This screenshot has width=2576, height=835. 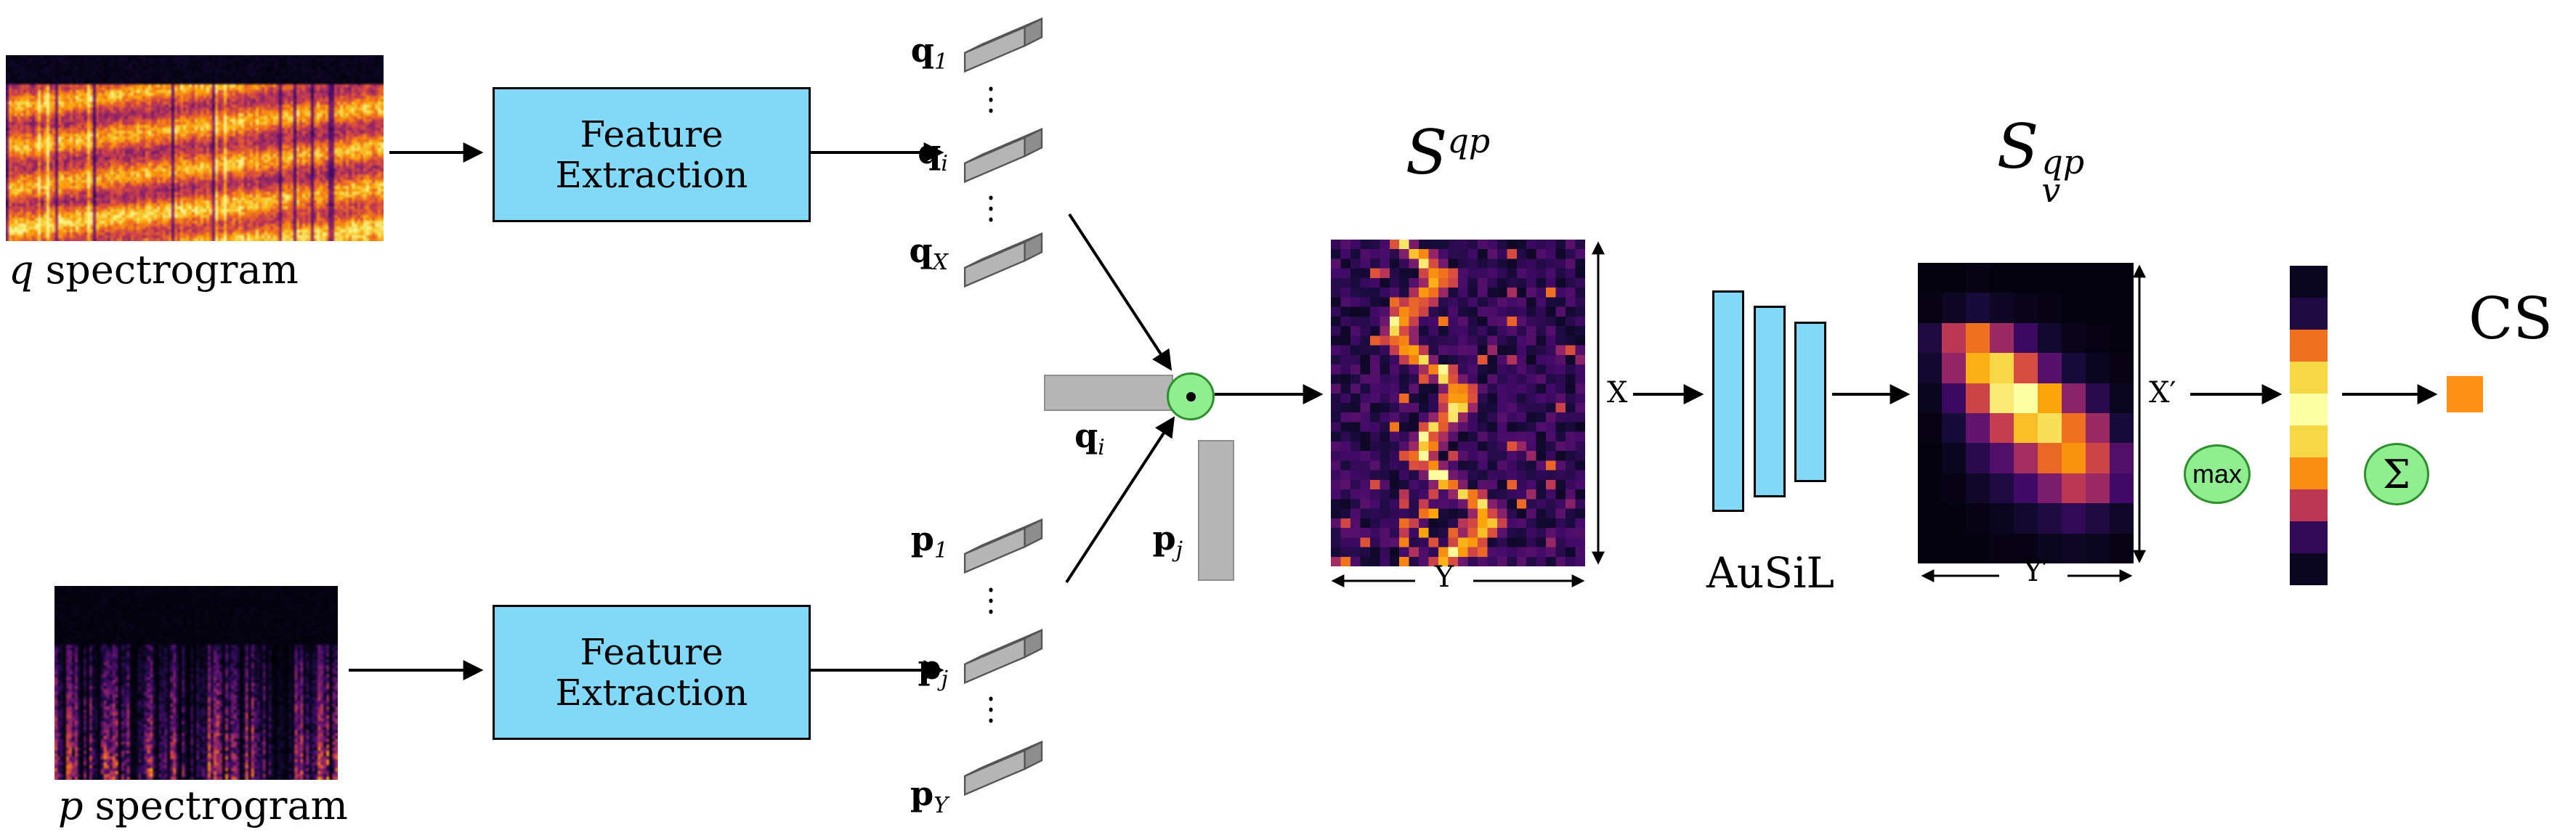 I want to click on dim-label-x-prime: X′, so click(x=2162, y=393).